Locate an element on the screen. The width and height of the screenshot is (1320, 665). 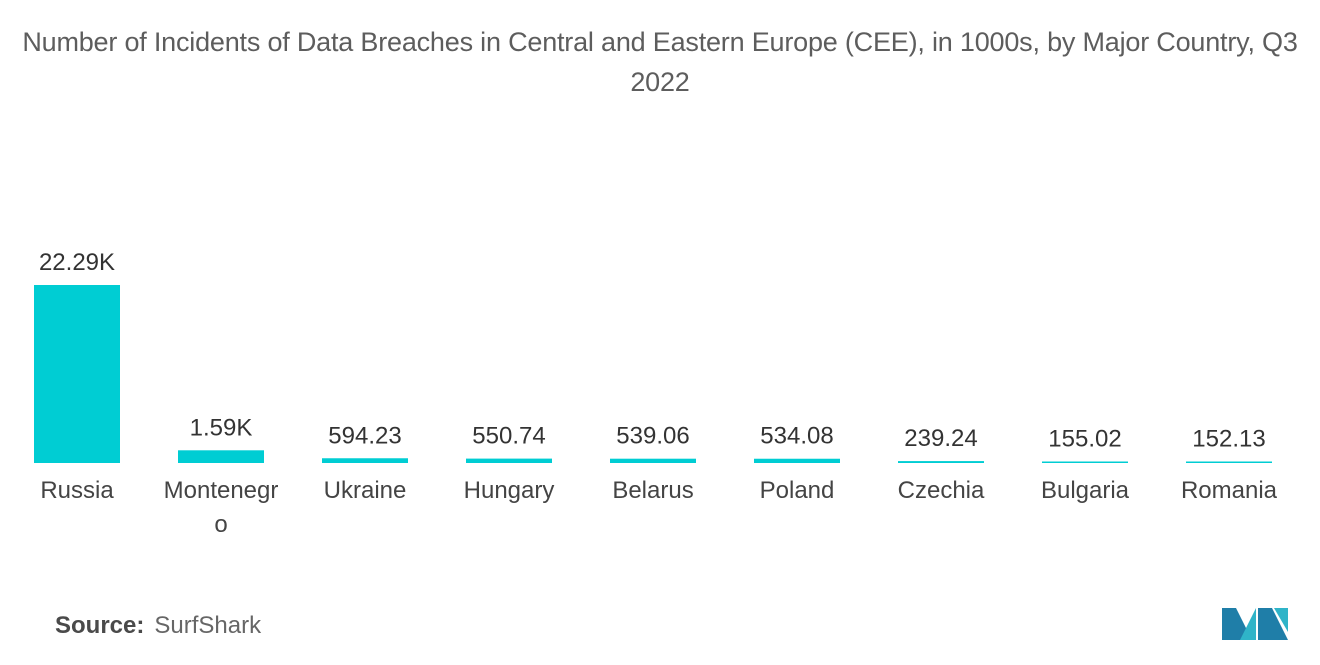
category-label: Belarus is located at coordinates (652, 490).